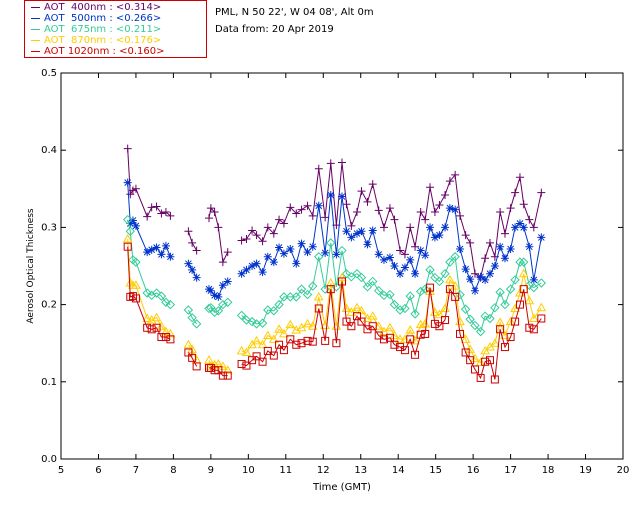 The image size is (640, 512). What do you see at coordinates (35, 51) in the screenshot?
I see `legend-line-1020nm` at bounding box center [35, 51].